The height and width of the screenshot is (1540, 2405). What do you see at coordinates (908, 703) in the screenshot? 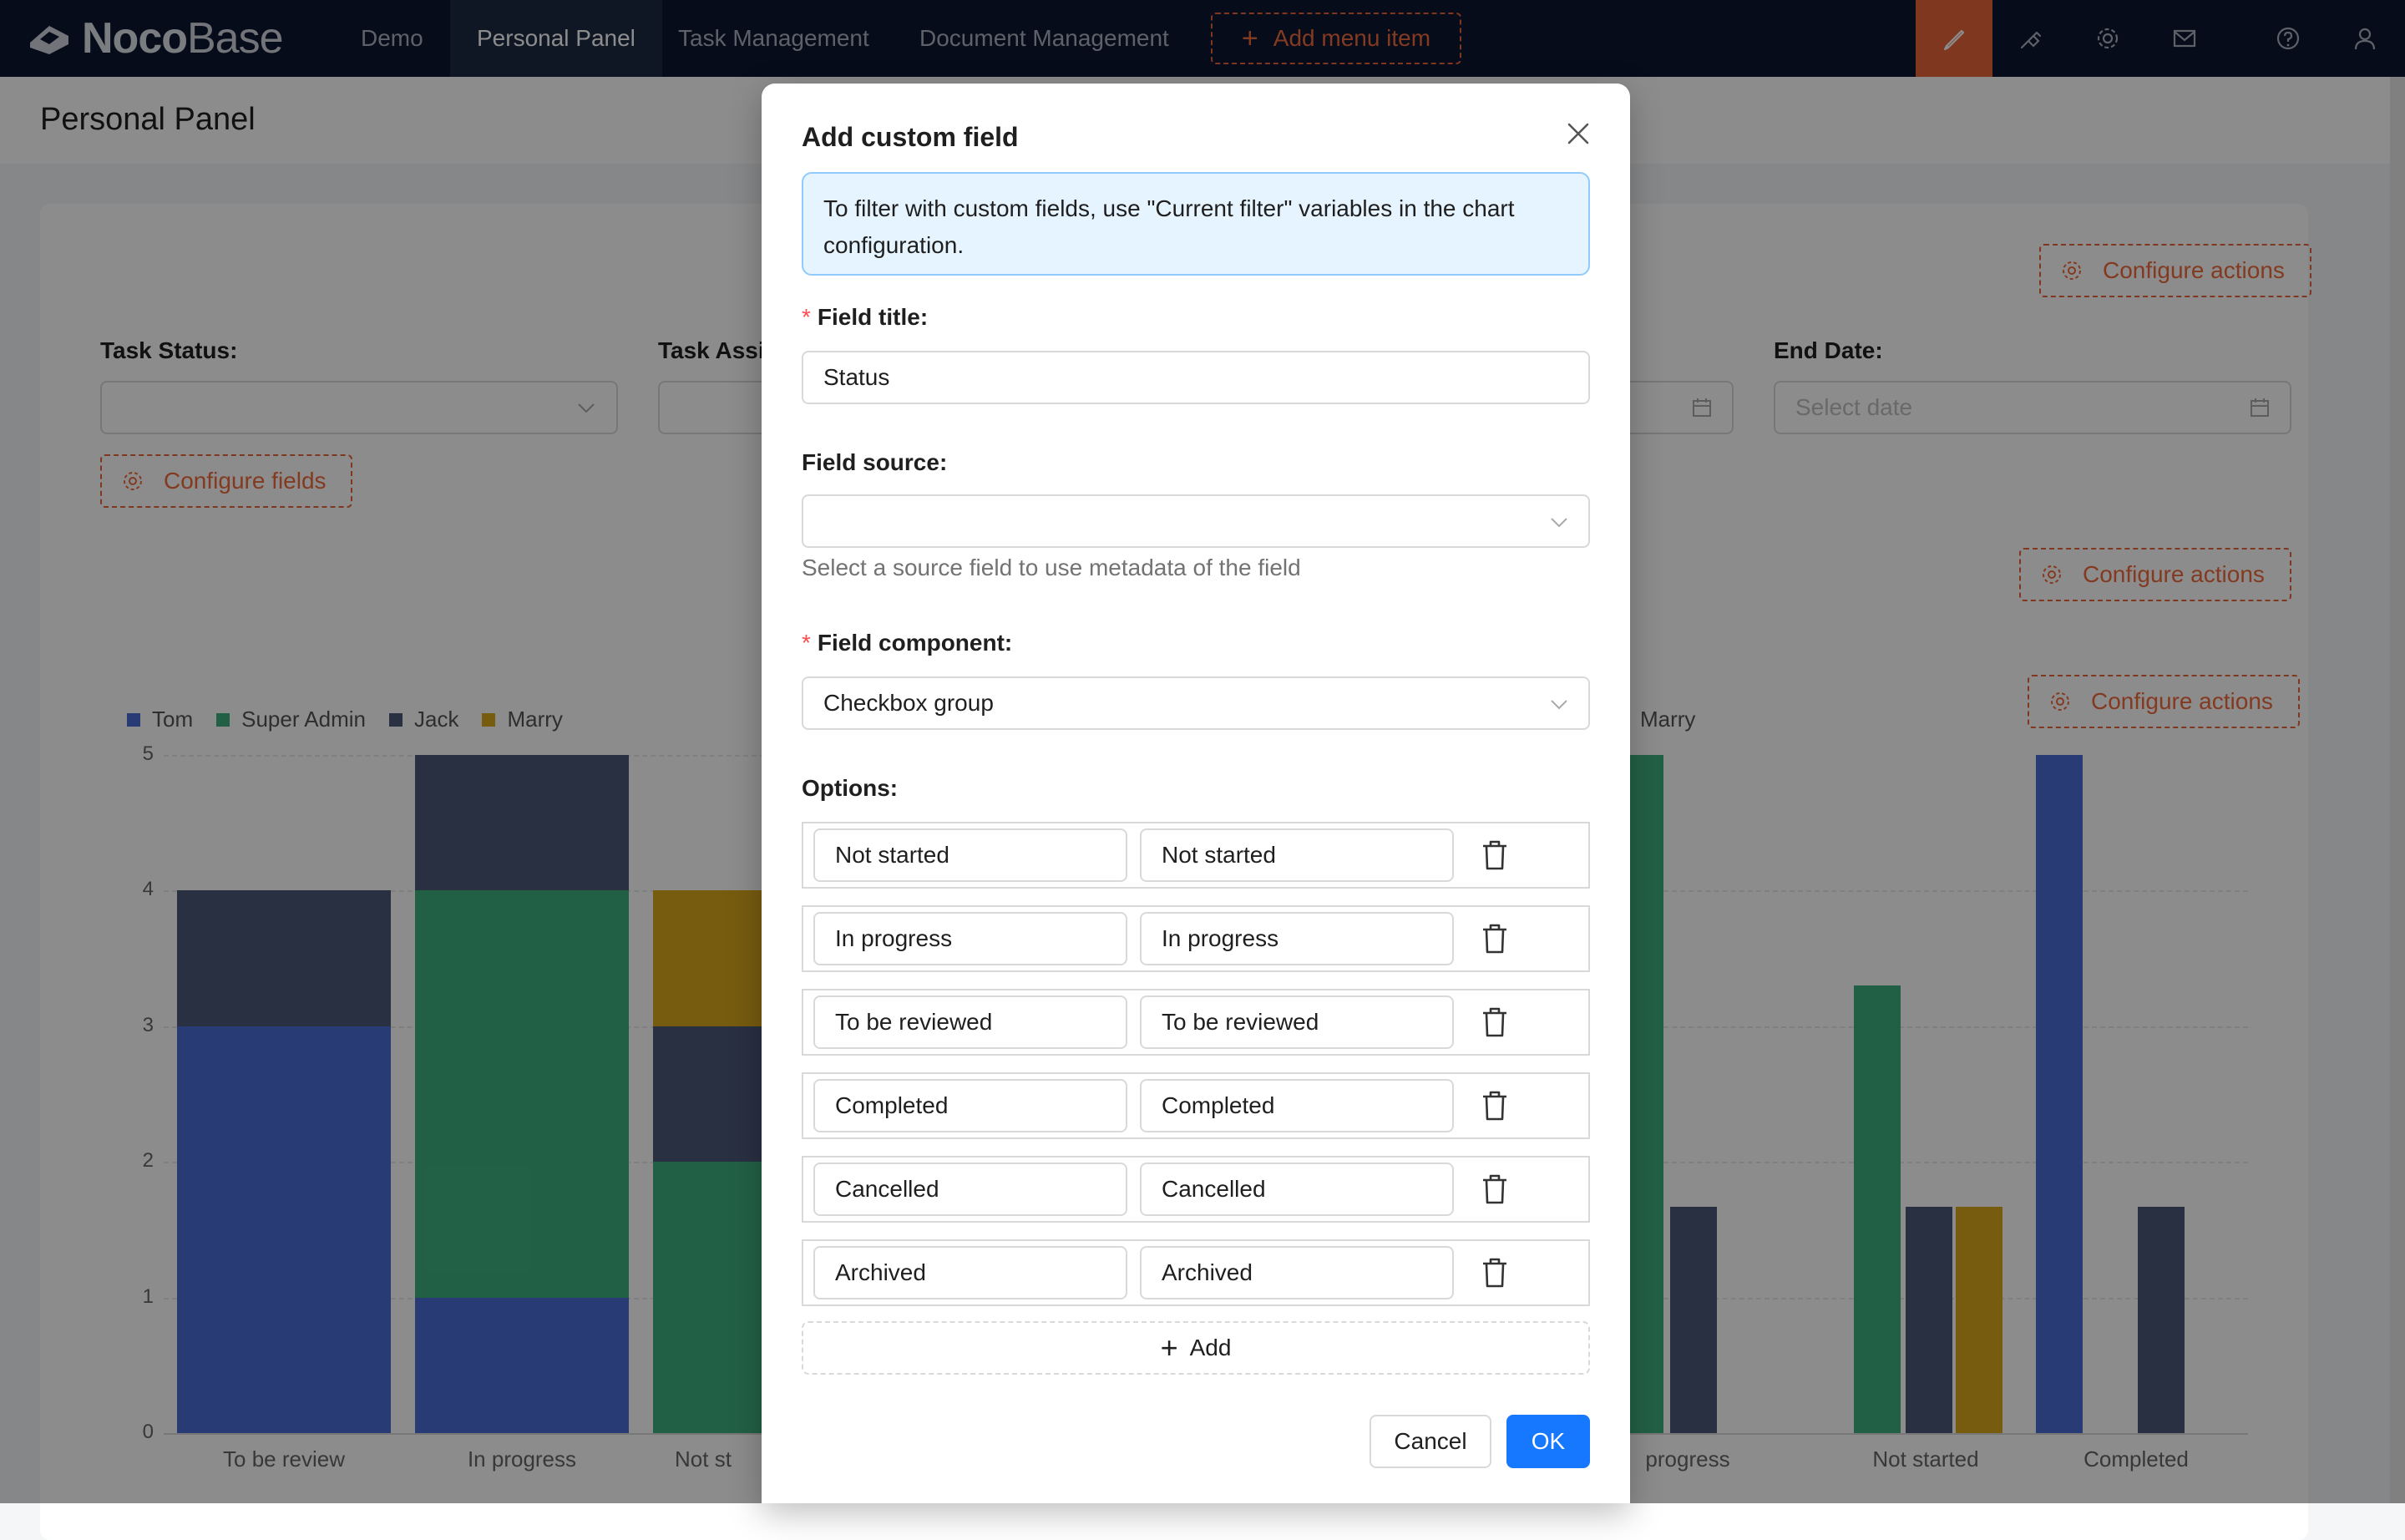
I see `field-component-value: Checkbox group` at bounding box center [908, 703].